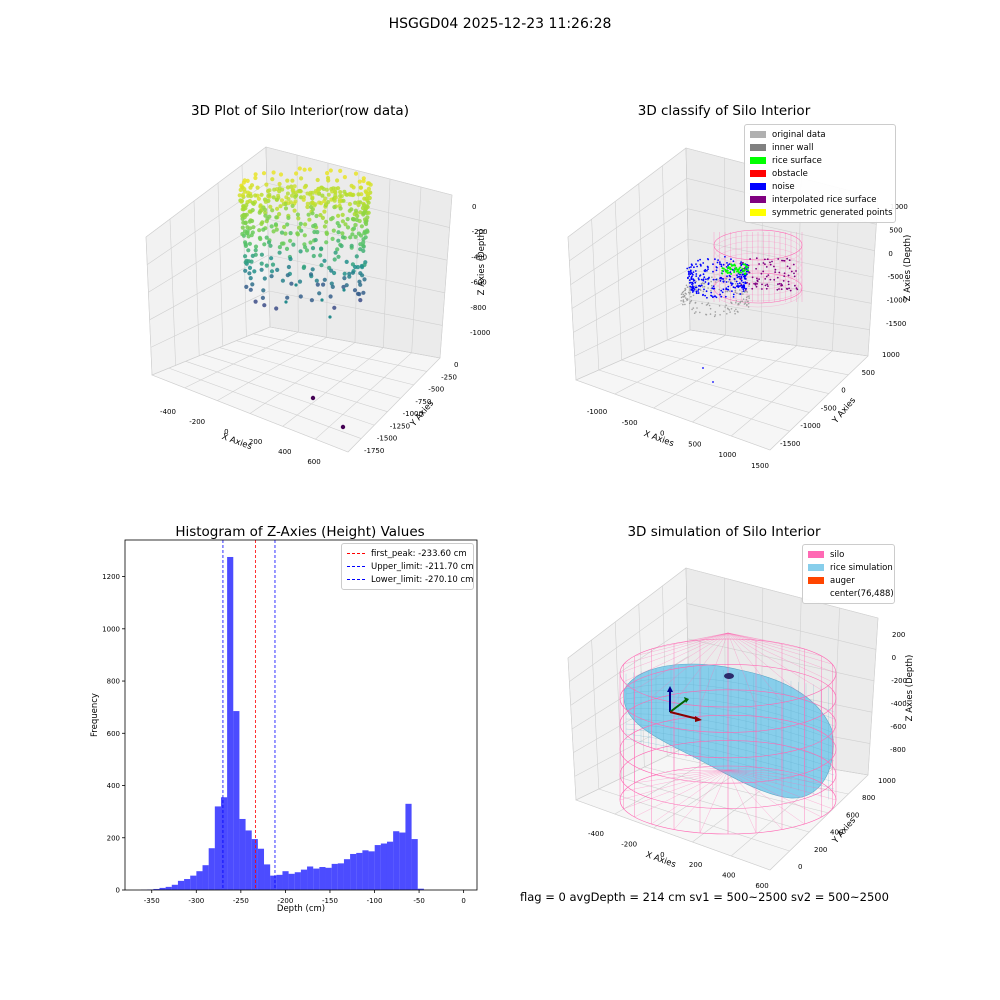 Image resolution: width=1000 pixels, height=1000 pixels. Describe the element at coordinates (113, 734) in the screenshot. I see `y-tick-label: 600` at that location.